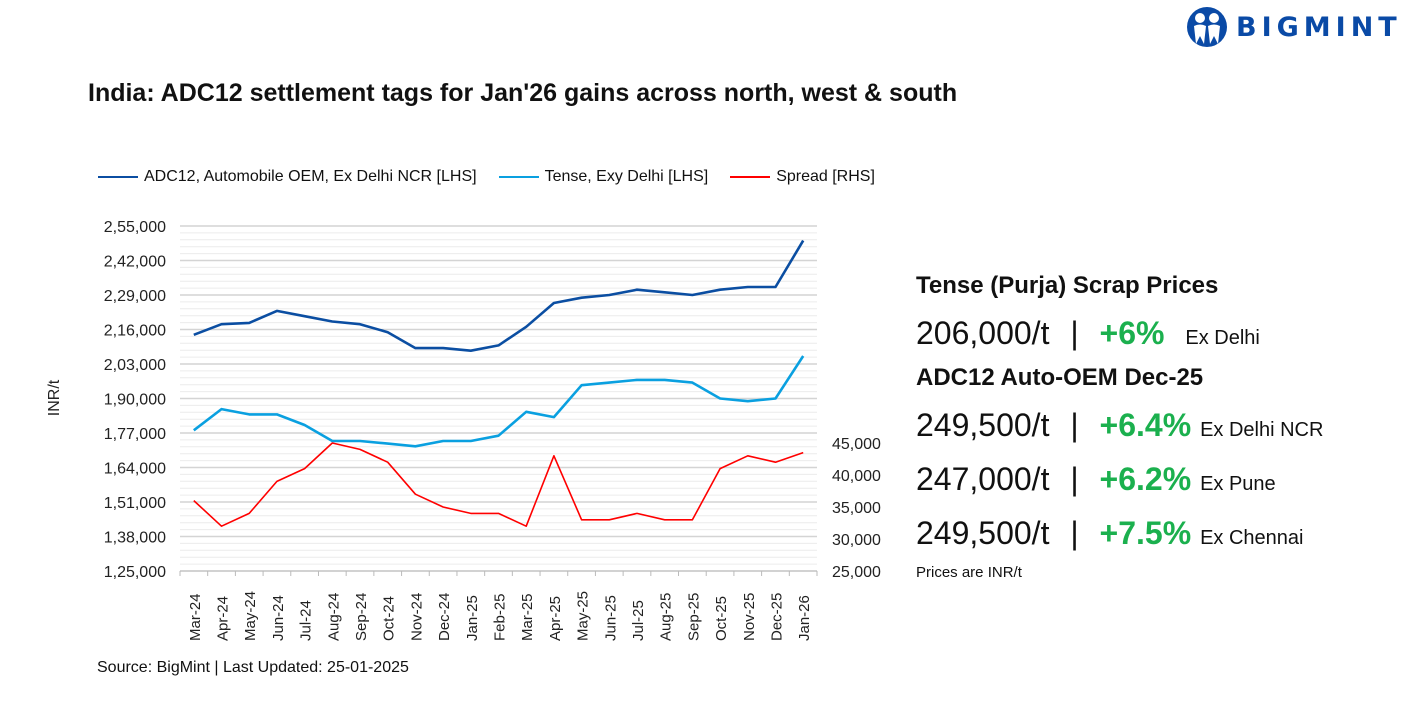  Describe the element at coordinates (54, 397) in the screenshot. I see `y-axis-label: INR/t` at that location.